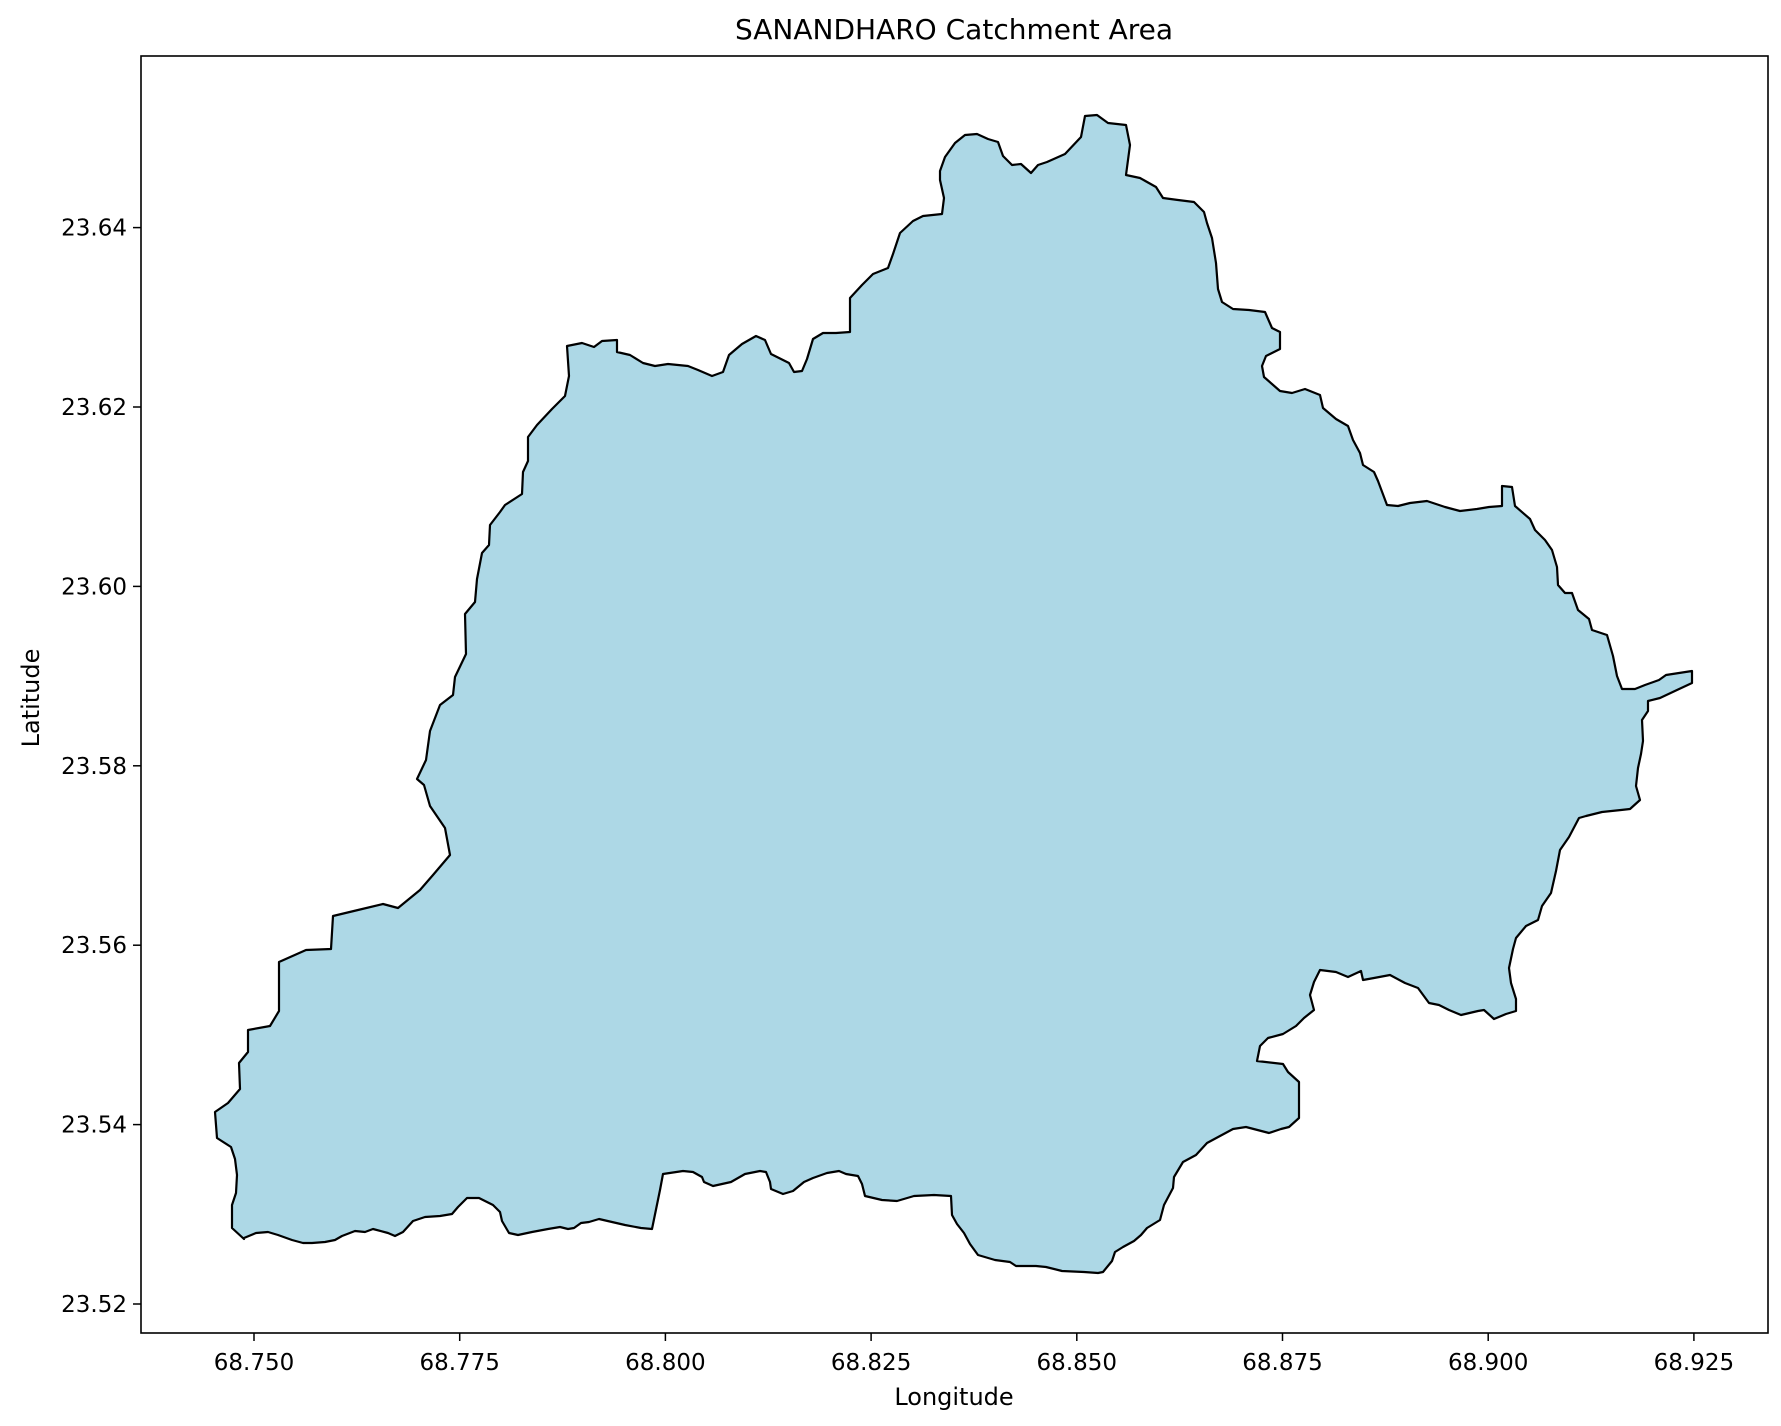  What do you see at coordinates (94, 767) in the screenshot?
I see `y-tick-label: 23.58` at bounding box center [94, 767].